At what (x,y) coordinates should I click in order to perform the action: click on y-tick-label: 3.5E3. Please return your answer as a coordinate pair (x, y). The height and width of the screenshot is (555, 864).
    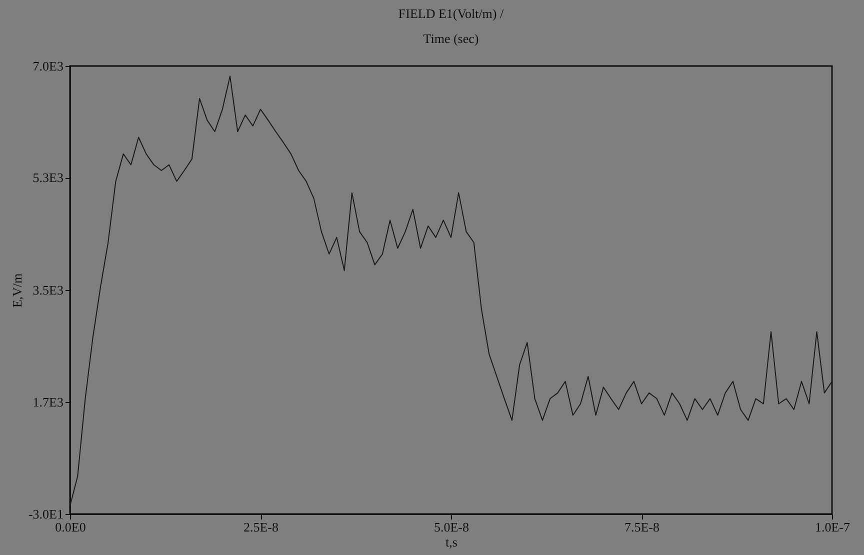
    Looking at the image, I should click on (48, 290).